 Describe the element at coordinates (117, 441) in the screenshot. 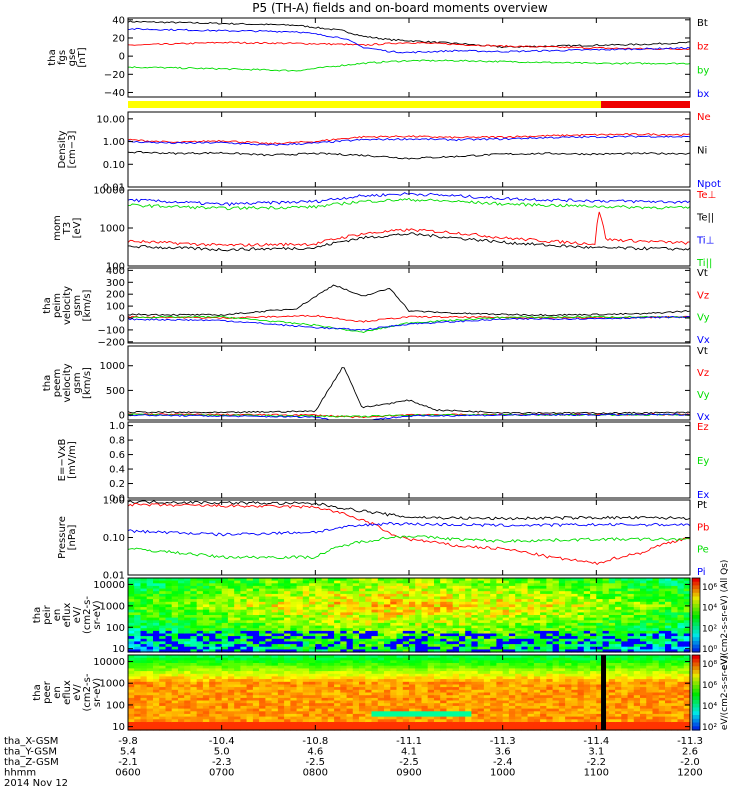

I see `y-tick-label: 0.8` at that location.